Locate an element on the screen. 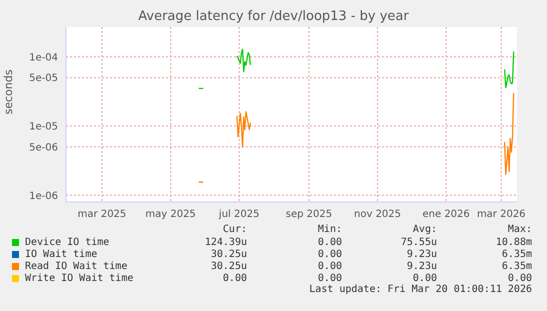 This screenshot has width=547, height=311. x-tick-label: sep 2025 is located at coordinates (309, 214).